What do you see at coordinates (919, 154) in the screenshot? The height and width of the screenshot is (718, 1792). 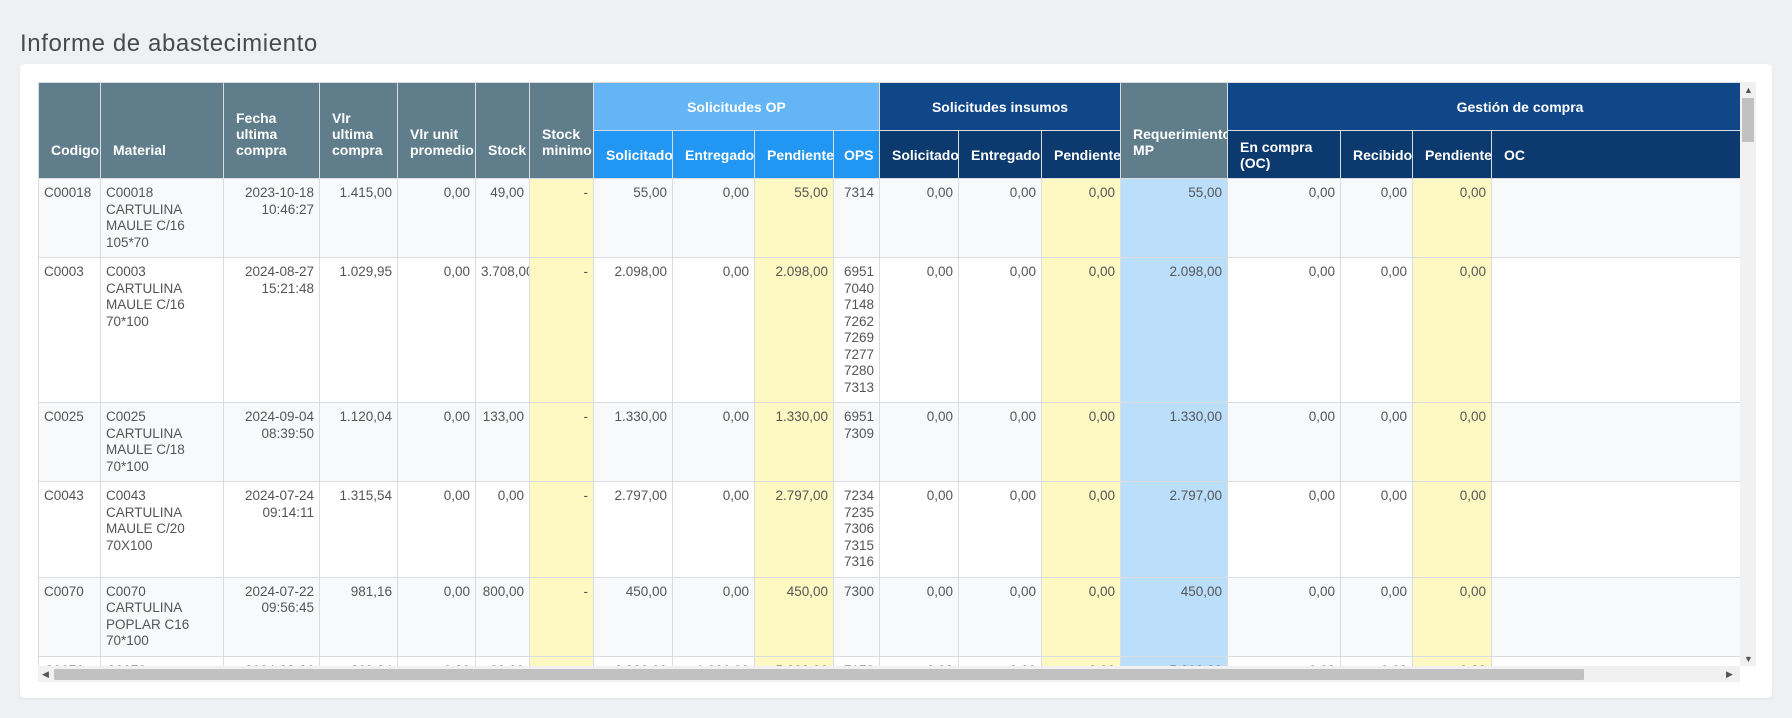 I see `col-insumos-solicitado: Solicitado` at bounding box center [919, 154].